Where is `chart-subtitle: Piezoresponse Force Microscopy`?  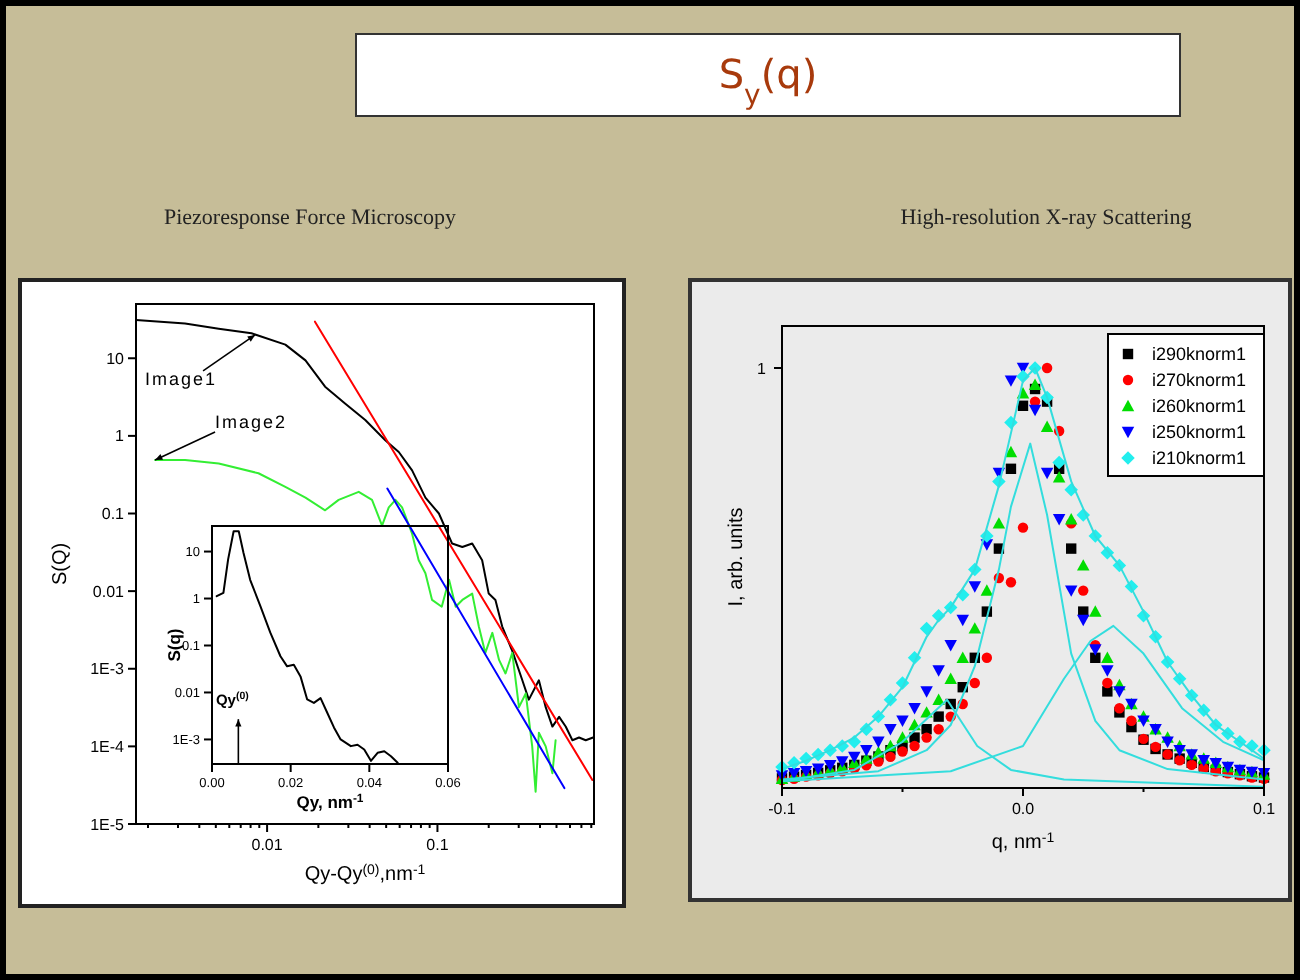
chart-subtitle: Piezoresponse Force Microscopy is located at coordinates (310, 218).